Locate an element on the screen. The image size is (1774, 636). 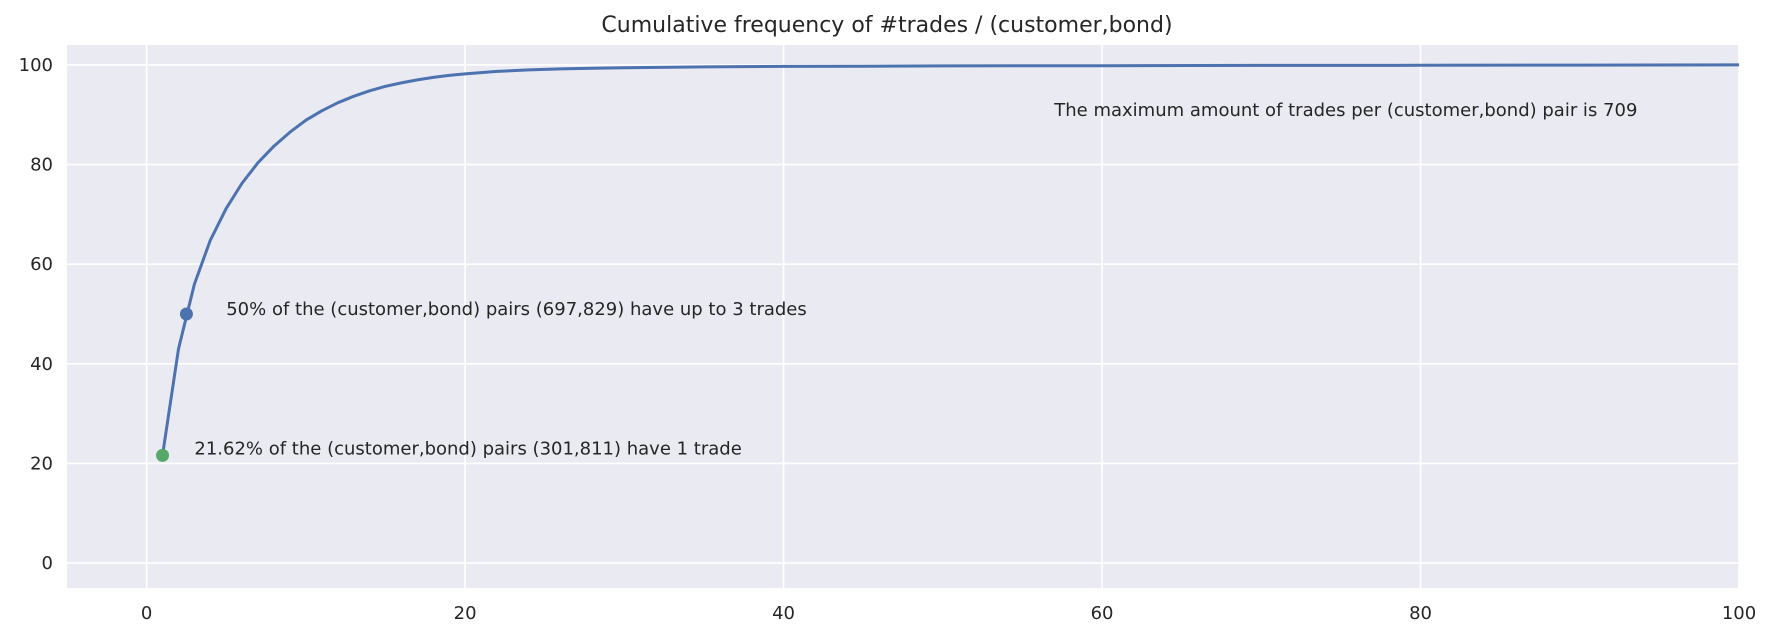
x-tick-label: 0 is located at coordinates (146, 613).